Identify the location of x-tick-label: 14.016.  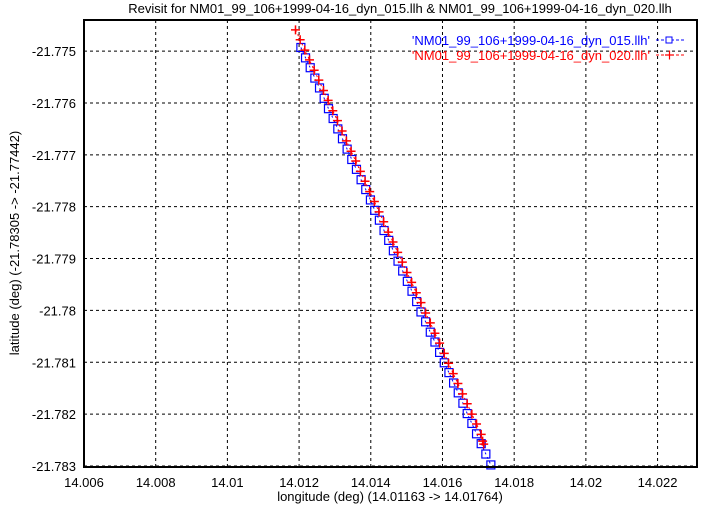
(443, 482).